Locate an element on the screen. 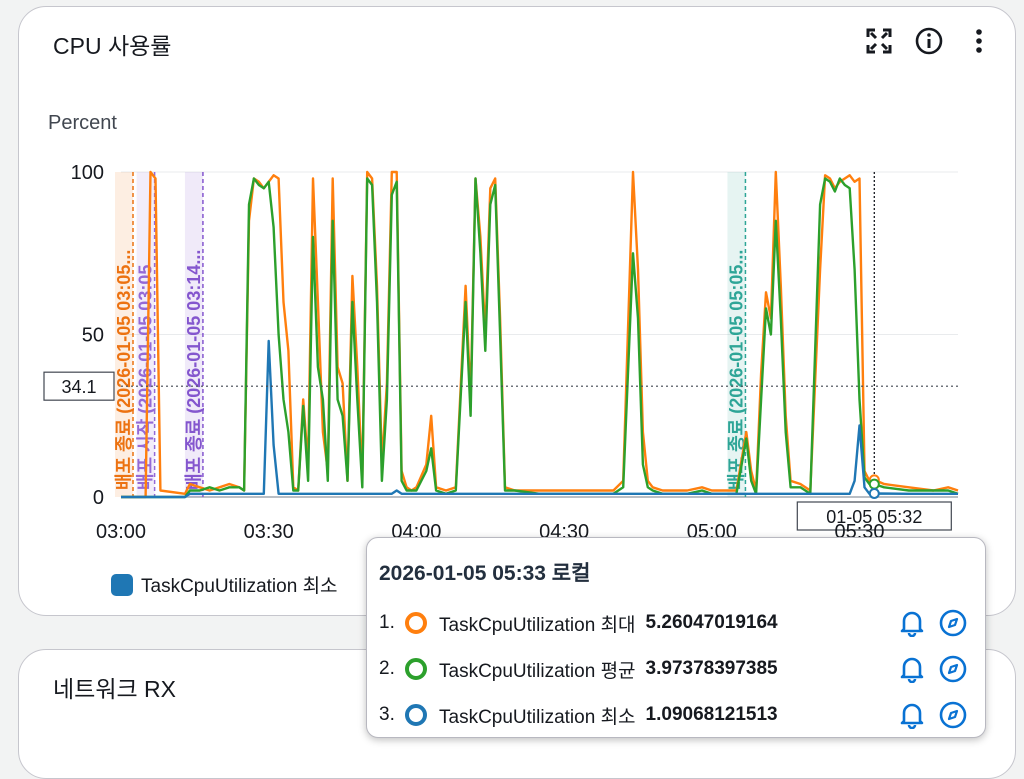 The image size is (1024, 779). tooltip-row: 2. TaskCpuUtilization 평균 3.97378397385 is located at coordinates (578, 669).